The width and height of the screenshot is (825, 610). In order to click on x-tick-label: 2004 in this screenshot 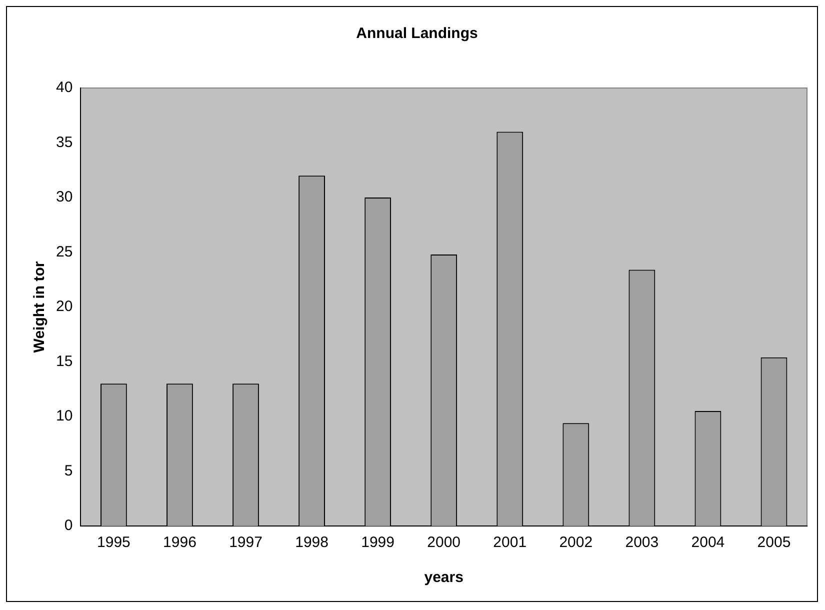, I will do `click(708, 543)`.